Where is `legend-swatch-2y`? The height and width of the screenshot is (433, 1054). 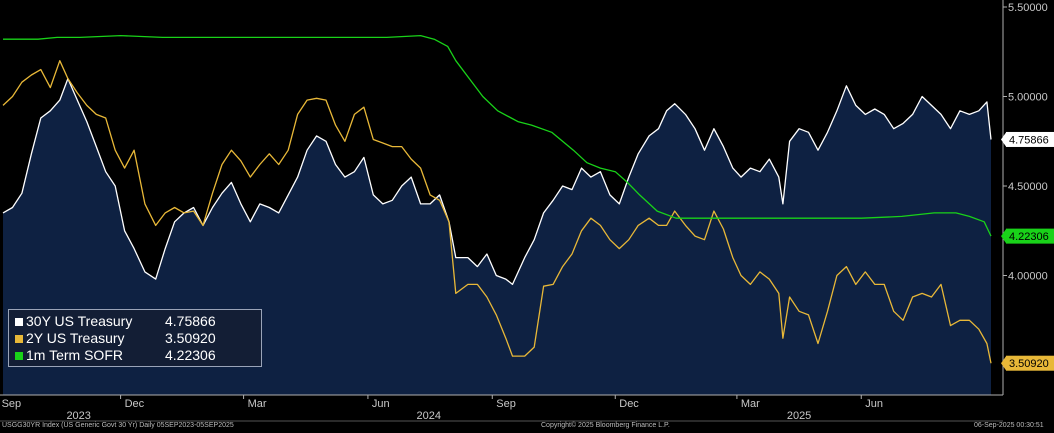
legend-swatch-2y is located at coordinates (19, 338).